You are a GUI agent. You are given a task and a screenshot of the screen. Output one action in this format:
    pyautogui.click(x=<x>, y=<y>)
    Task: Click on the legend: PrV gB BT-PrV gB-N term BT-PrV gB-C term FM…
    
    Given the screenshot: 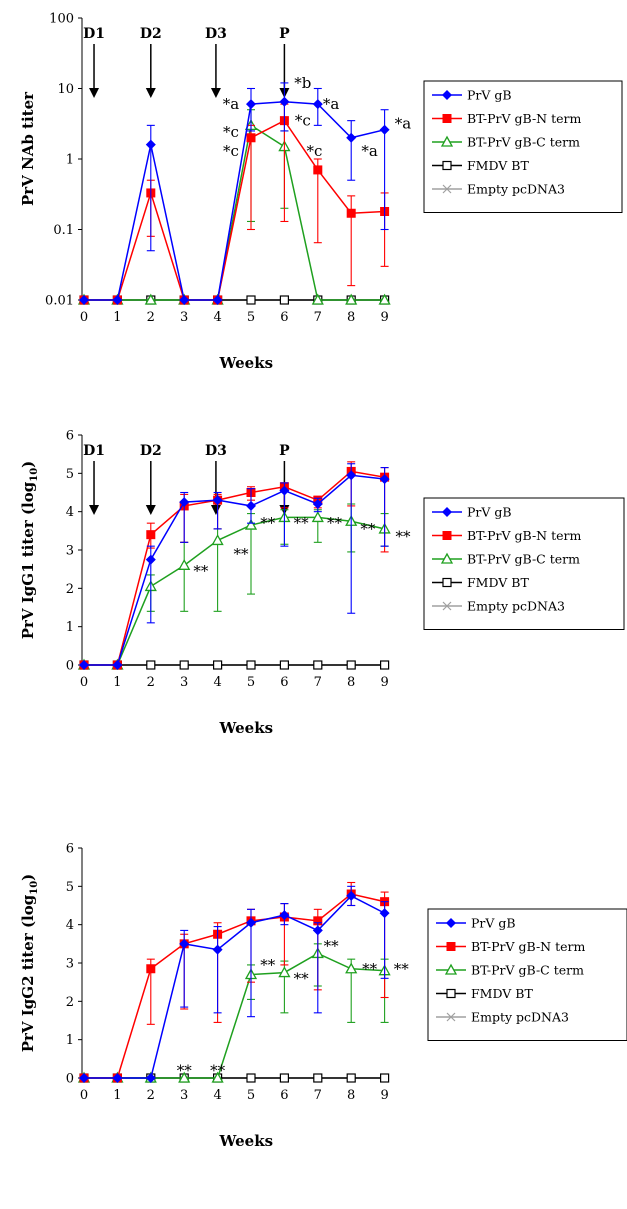 What is the action you would take?
    pyautogui.click(x=527, y=974)
    